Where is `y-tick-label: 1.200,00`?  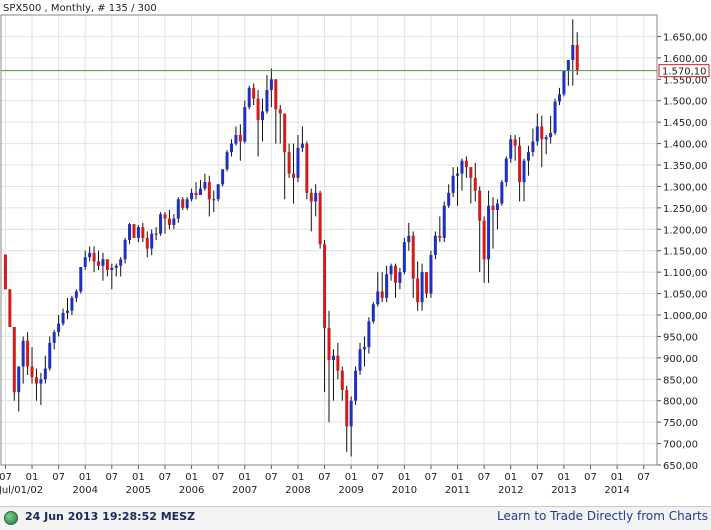 y-tick-label: 1.200,00 is located at coordinates (685, 230).